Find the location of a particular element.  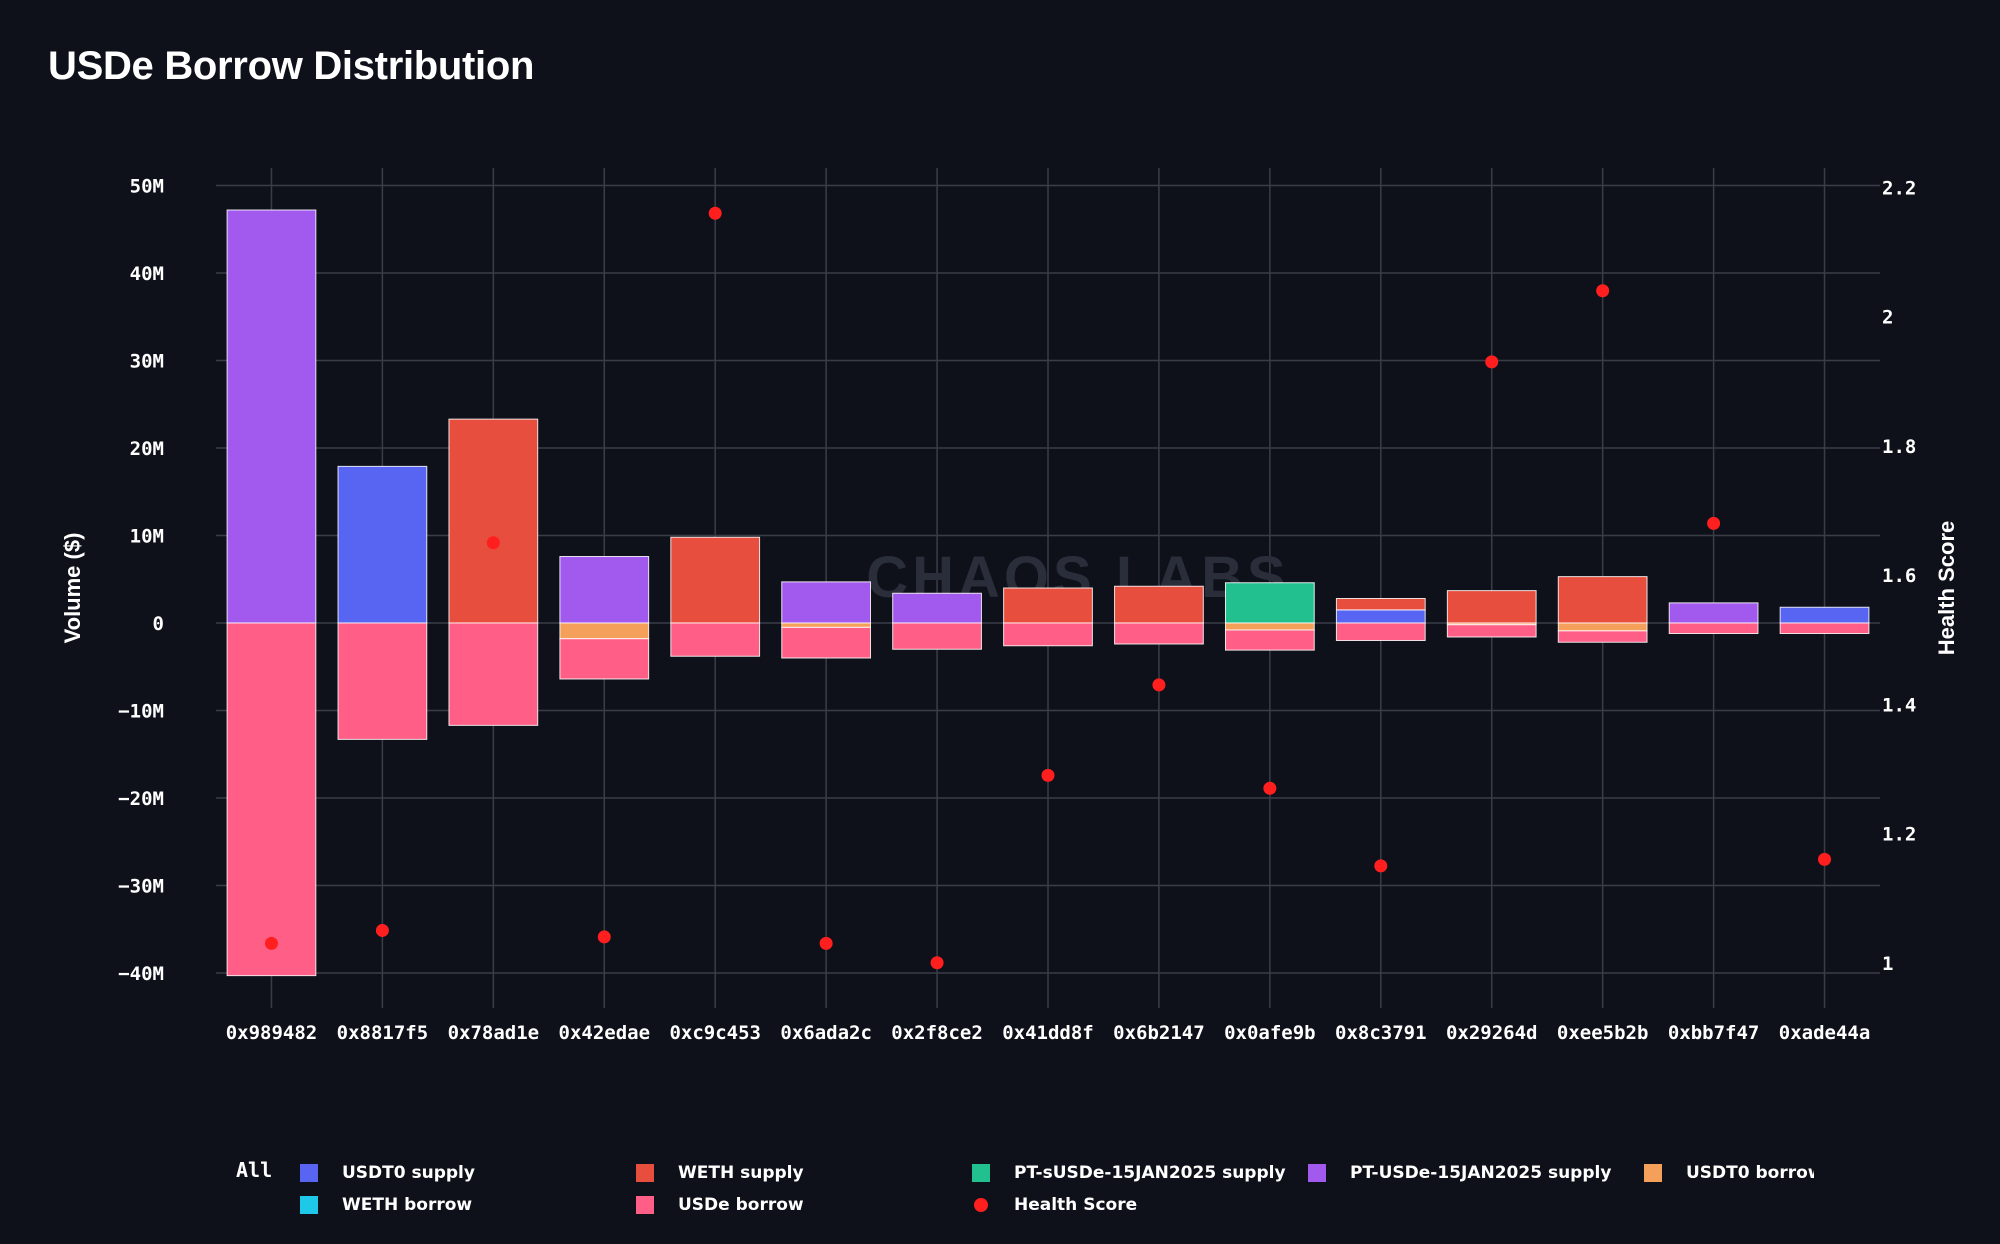

y-tick-label: 10M is located at coordinates (147, 537).